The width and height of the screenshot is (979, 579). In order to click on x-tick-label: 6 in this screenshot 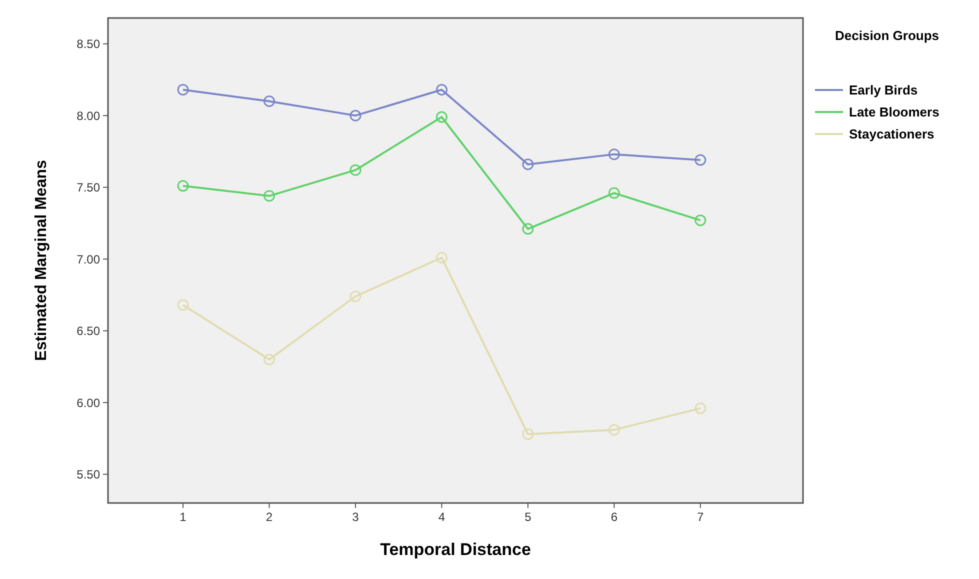, I will do `click(614, 517)`.